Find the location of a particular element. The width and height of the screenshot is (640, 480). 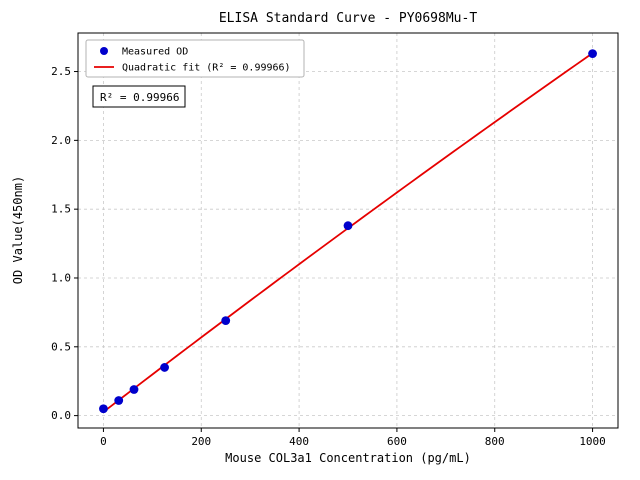

y-tick-label: 0.5 is located at coordinates (61, 346).